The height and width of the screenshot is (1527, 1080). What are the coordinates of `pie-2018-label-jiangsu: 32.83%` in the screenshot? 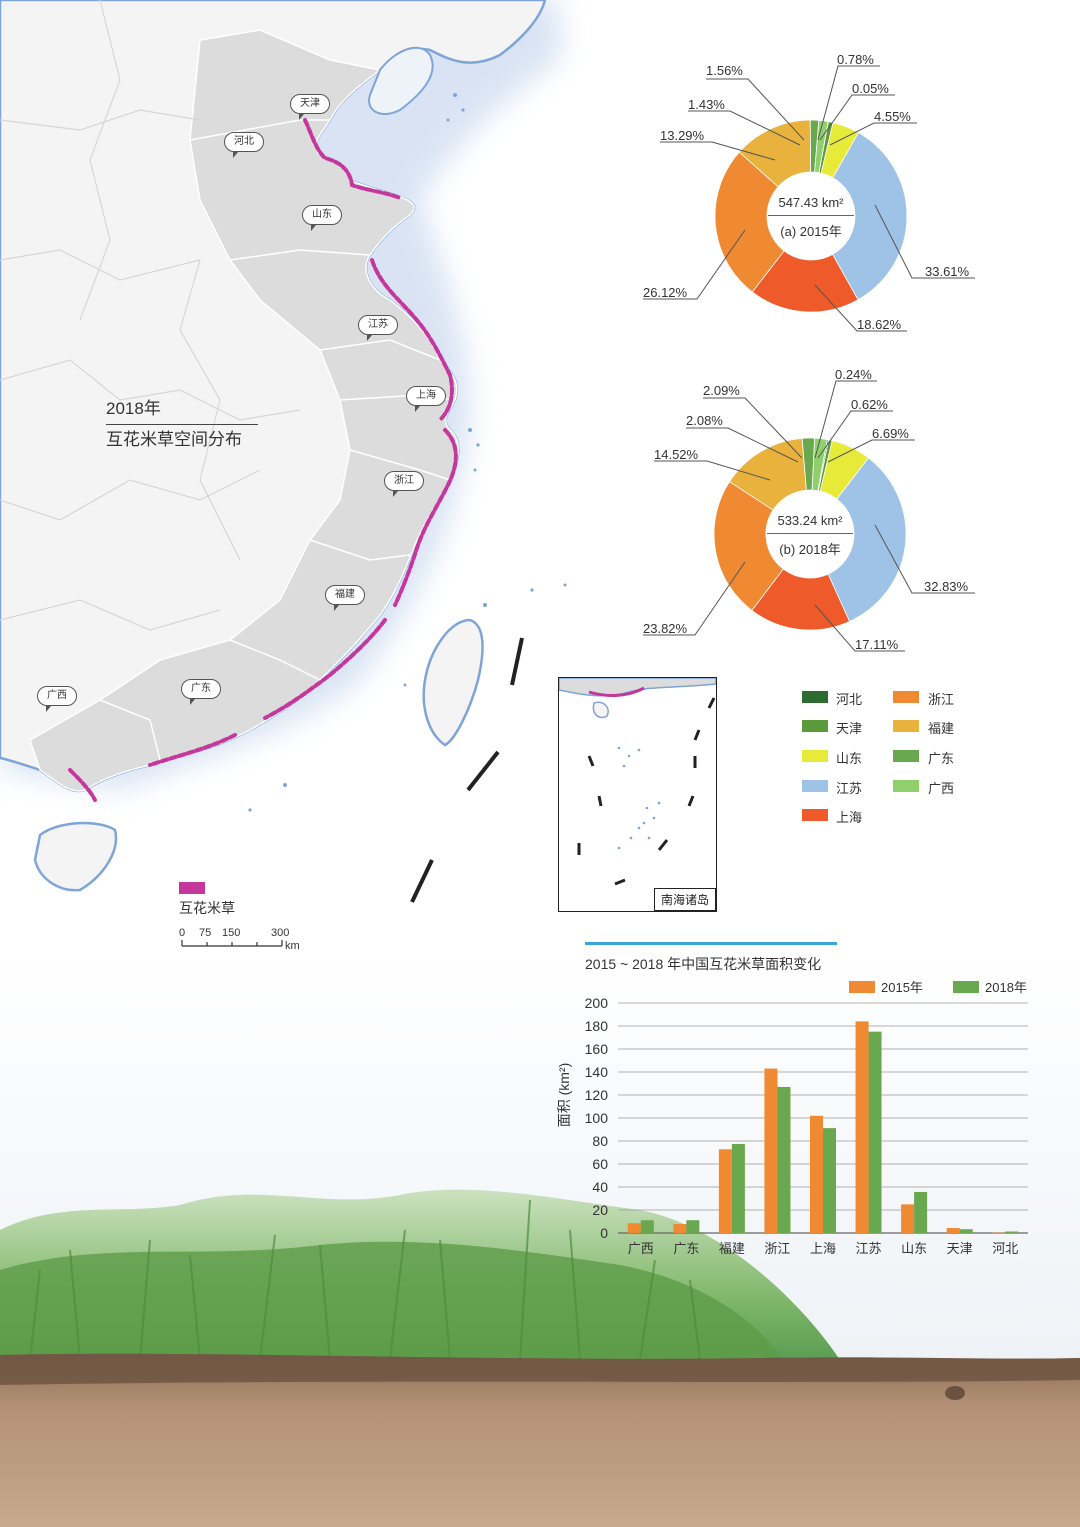 It's located at (946, 586).